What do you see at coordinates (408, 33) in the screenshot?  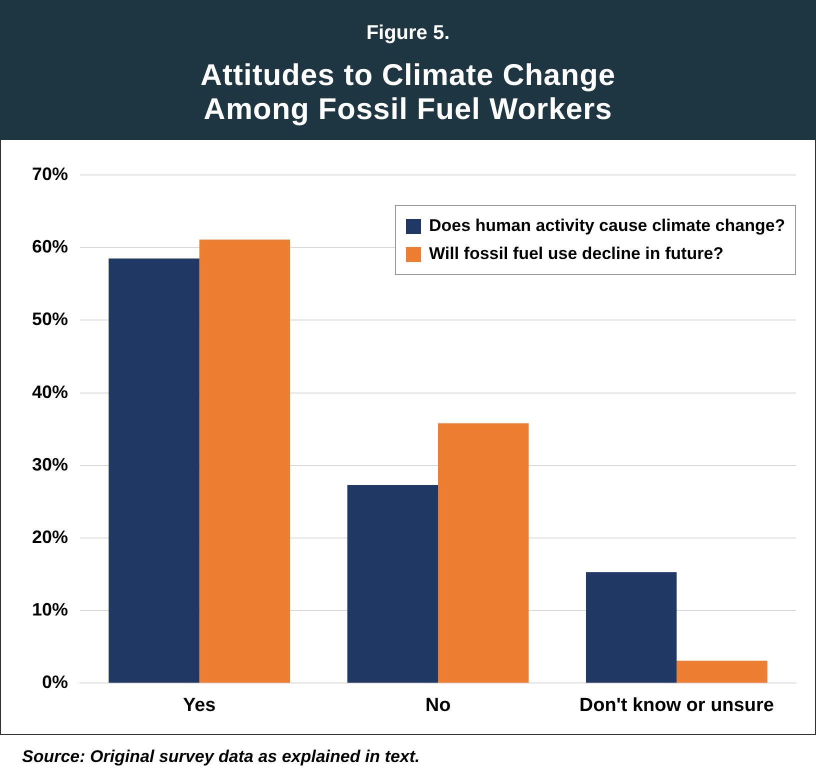 I see `chart-subtitle: Figure 5.` at bounding box center [408, 33].